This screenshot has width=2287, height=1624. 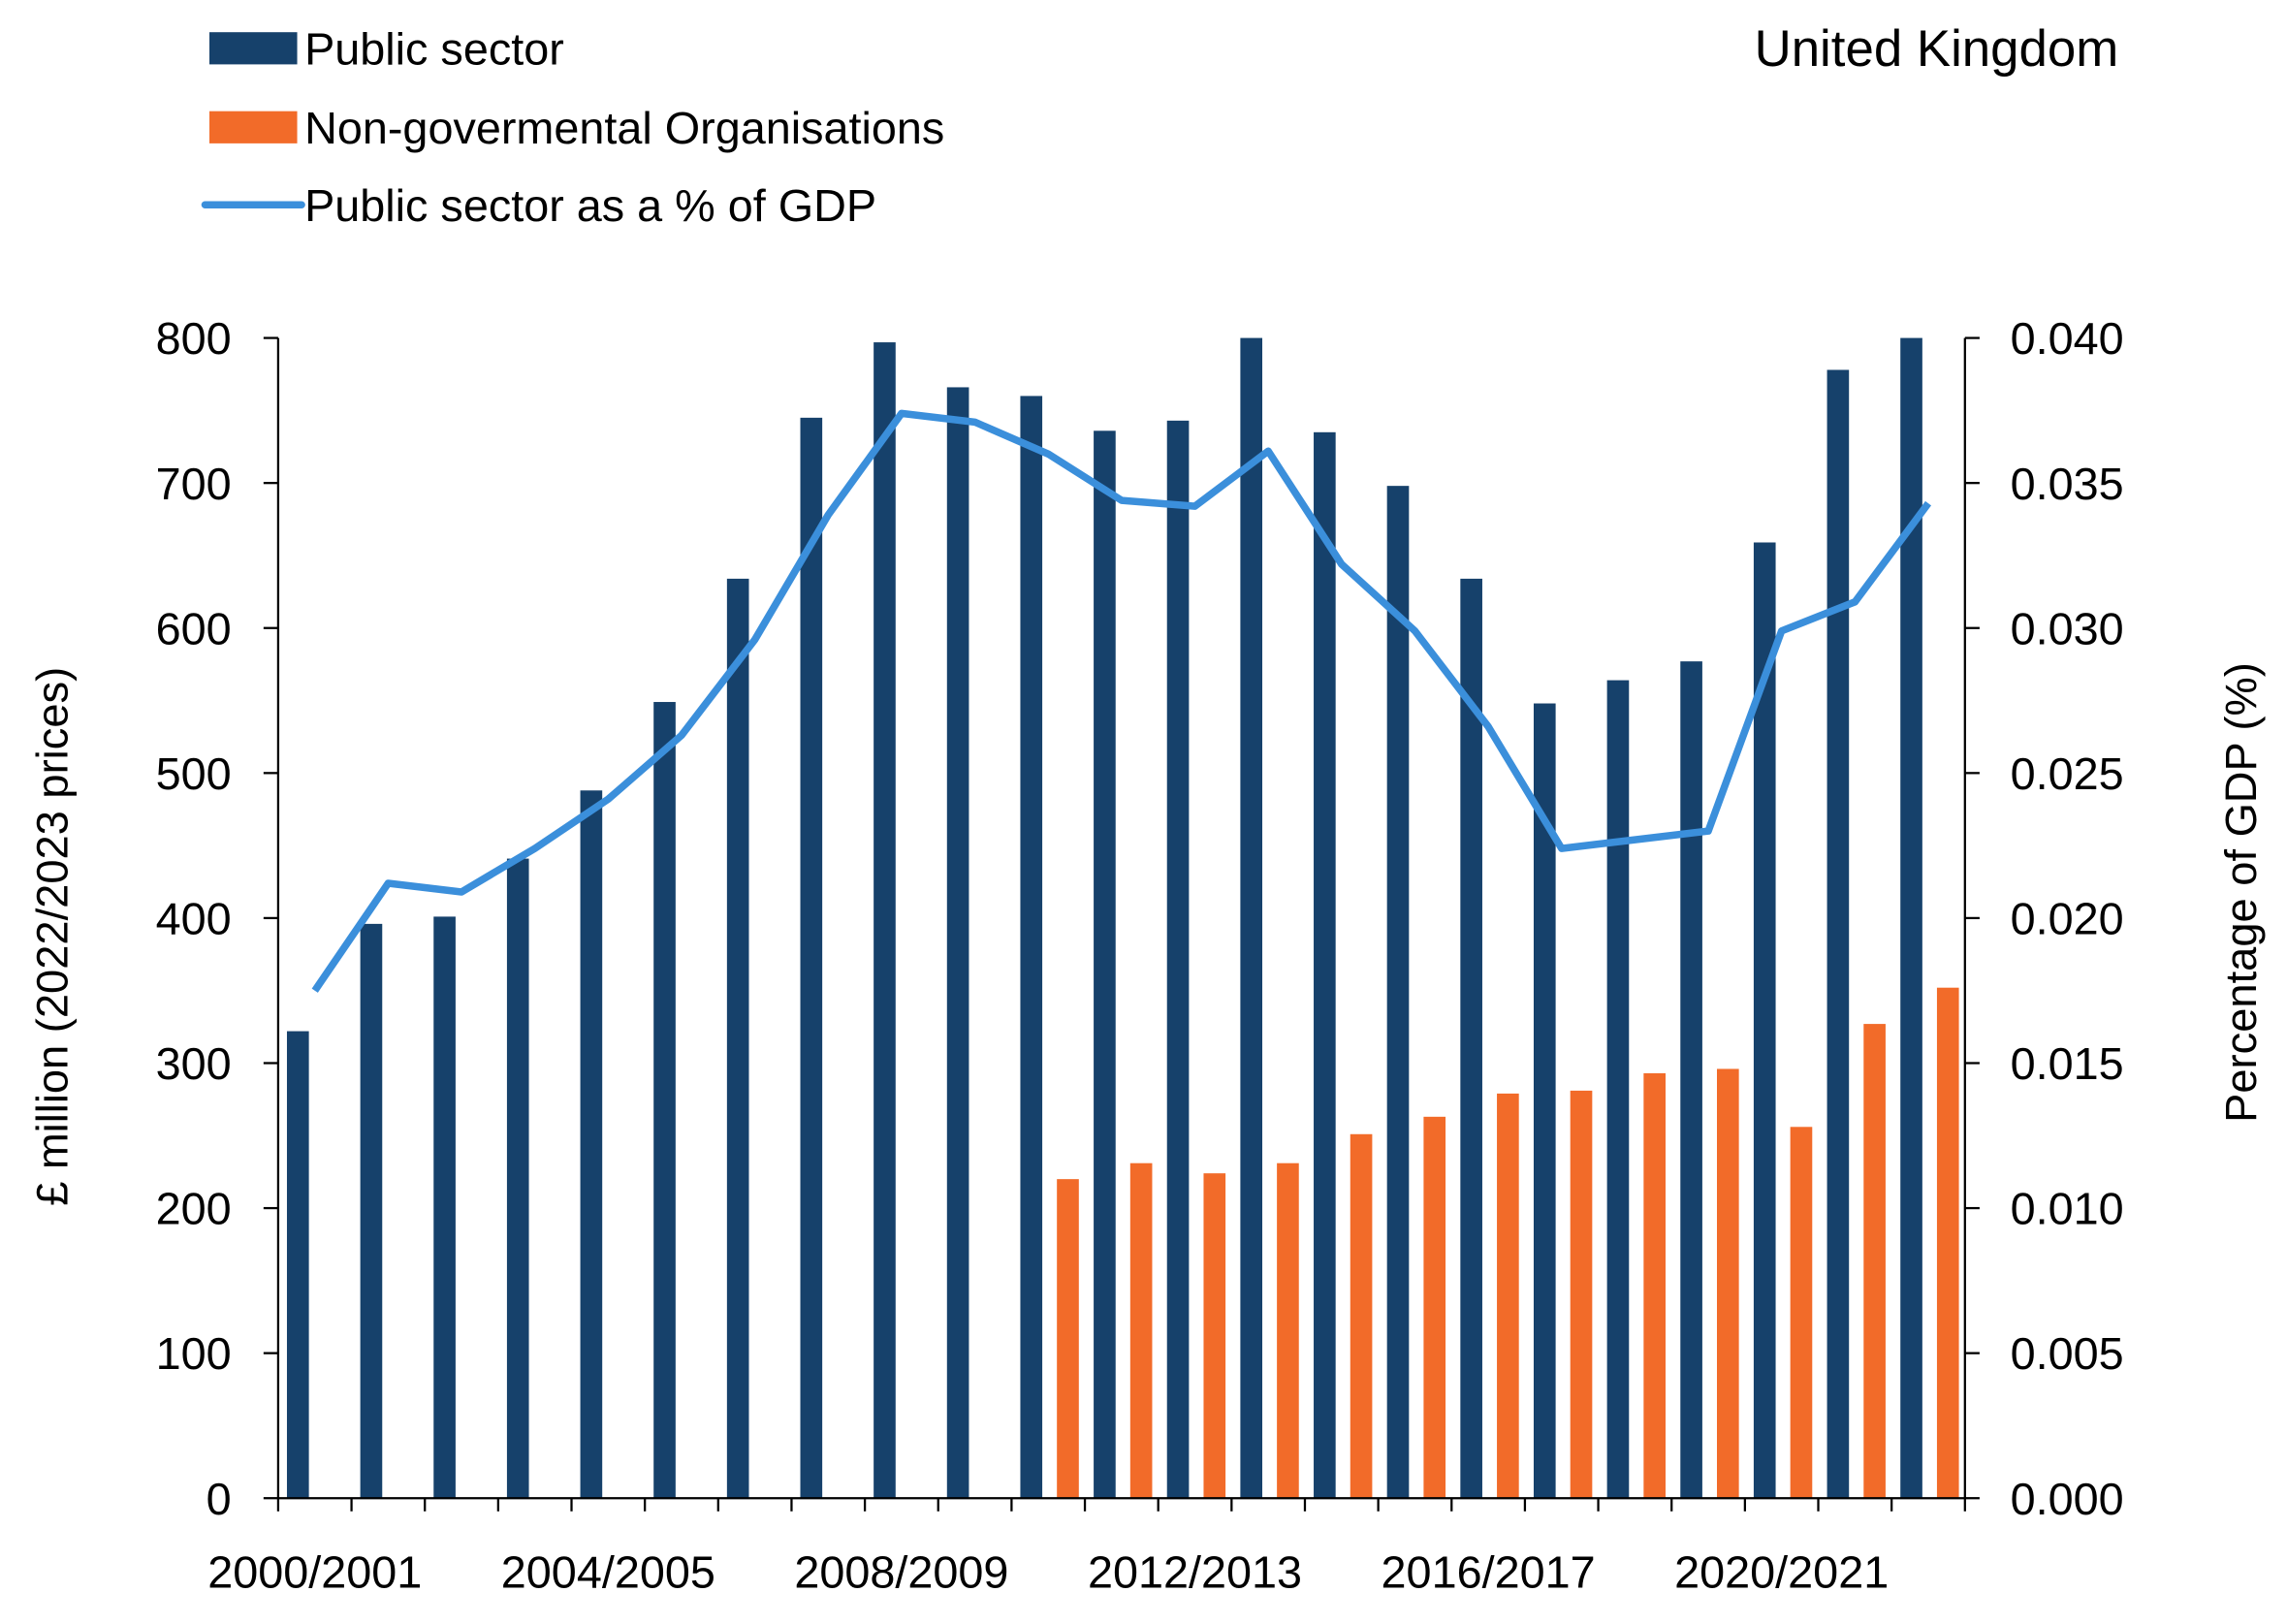 I want to click on y-tick-label: 400, so click(x=194, y=919).